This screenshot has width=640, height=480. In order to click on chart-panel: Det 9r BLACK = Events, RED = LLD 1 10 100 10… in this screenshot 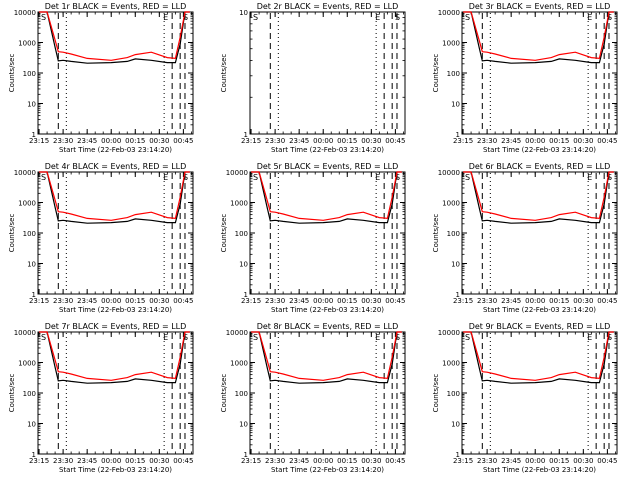, I will do `click(525, 398)`.